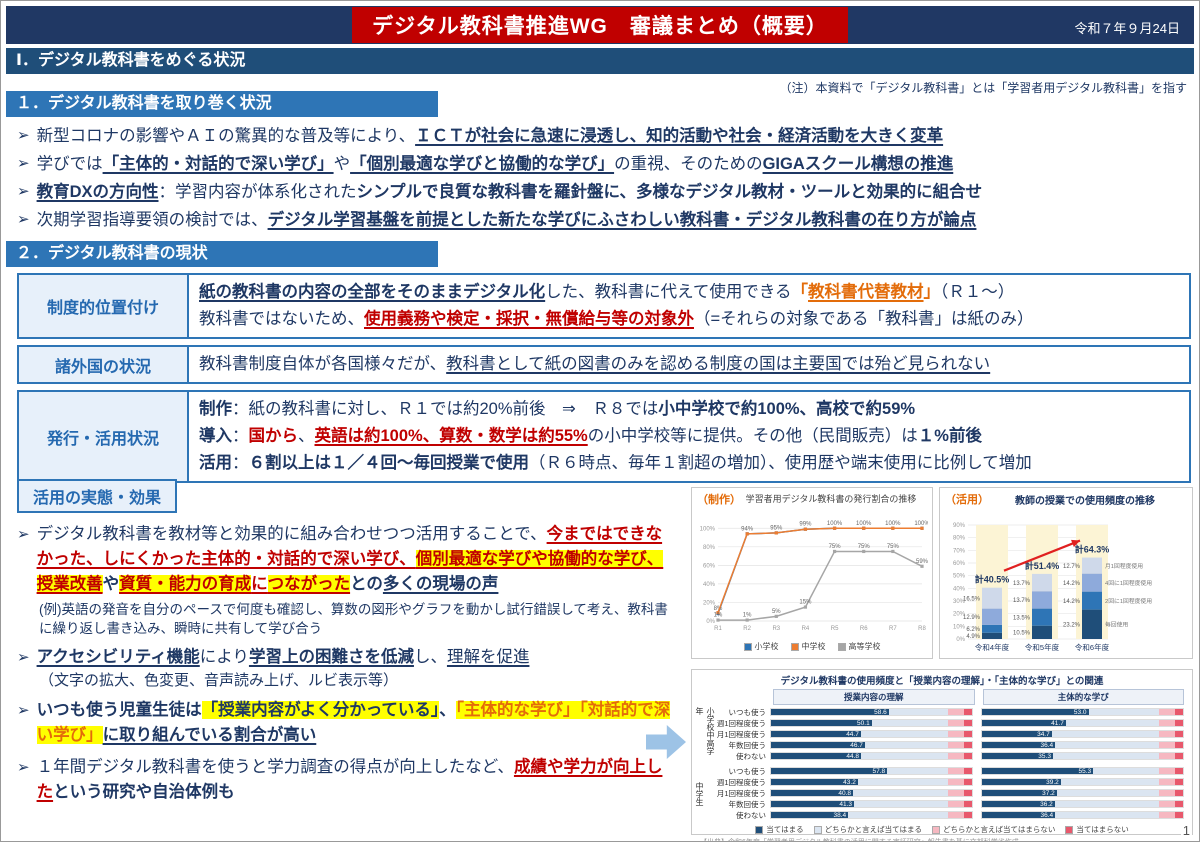  Describe the element at coordinates (1127, 28) in the screenshot. I see `slide-date: 令和７年９月24日` at that location.